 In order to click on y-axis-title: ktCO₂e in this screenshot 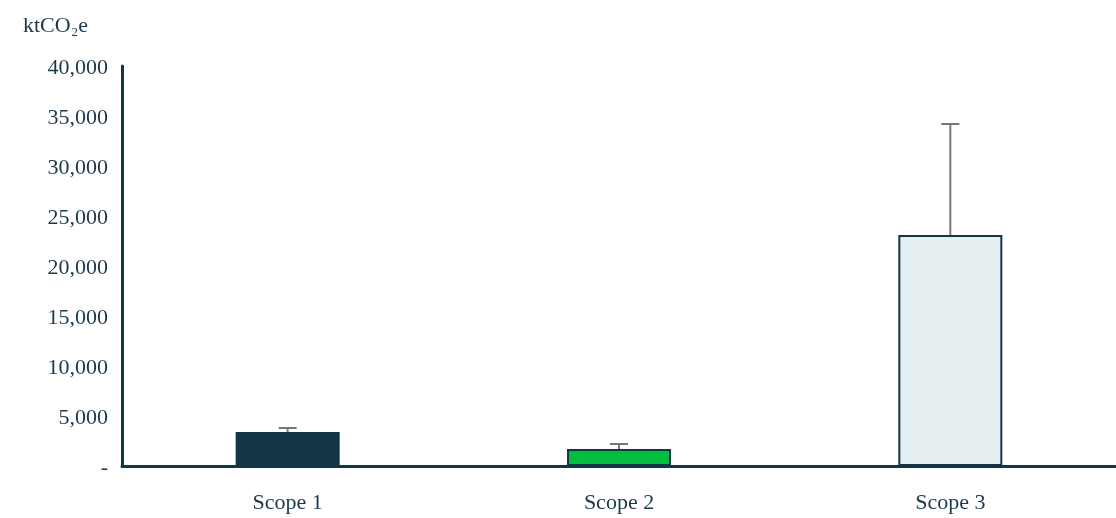, I will do `click(56, 24)`.